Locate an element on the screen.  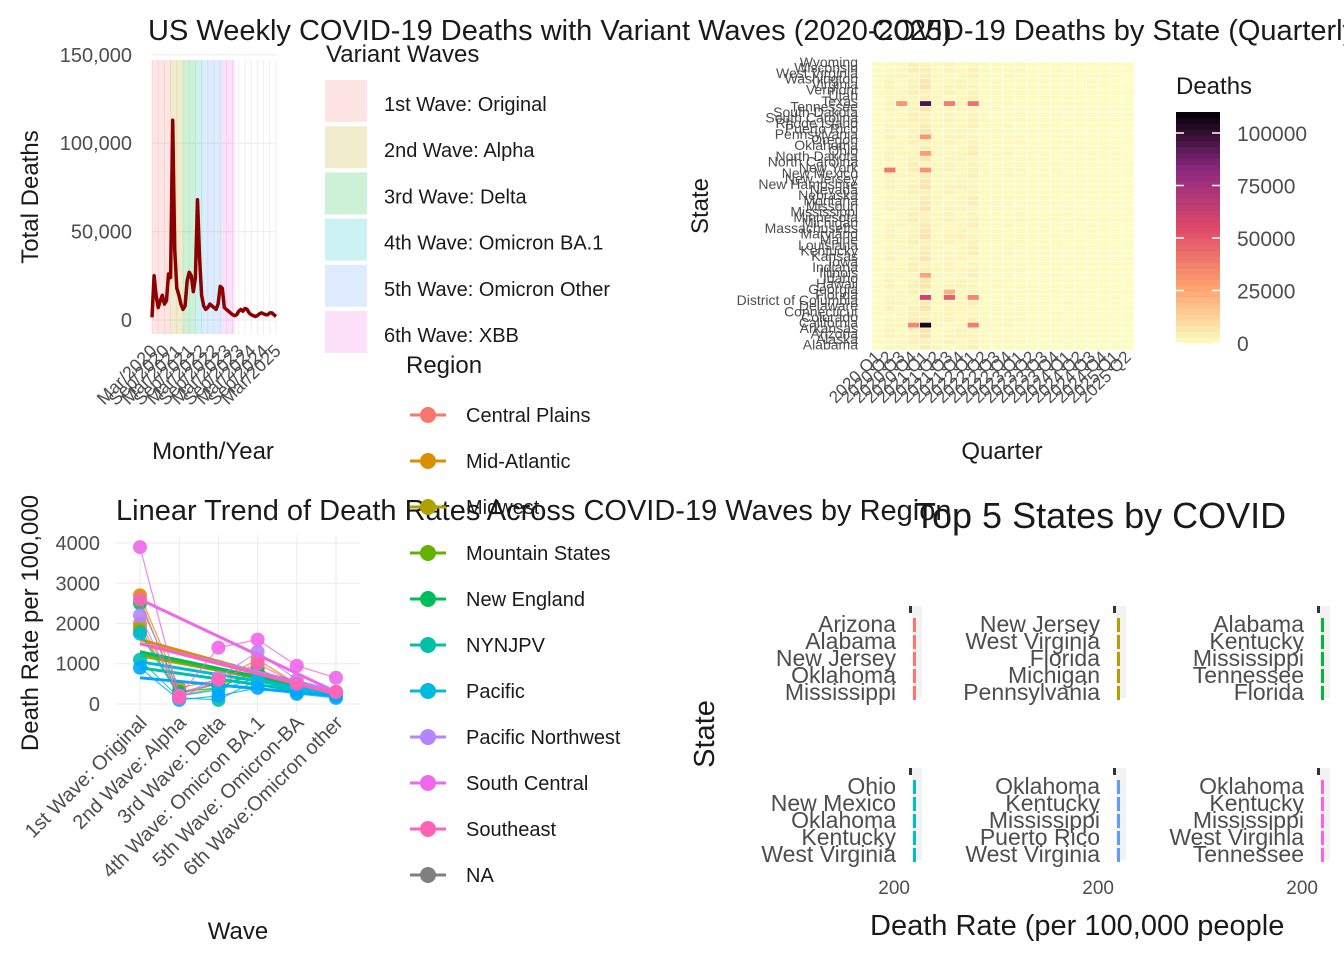
legend-label: 2nd Wave: Alpha is located at coordinates (459, 151).